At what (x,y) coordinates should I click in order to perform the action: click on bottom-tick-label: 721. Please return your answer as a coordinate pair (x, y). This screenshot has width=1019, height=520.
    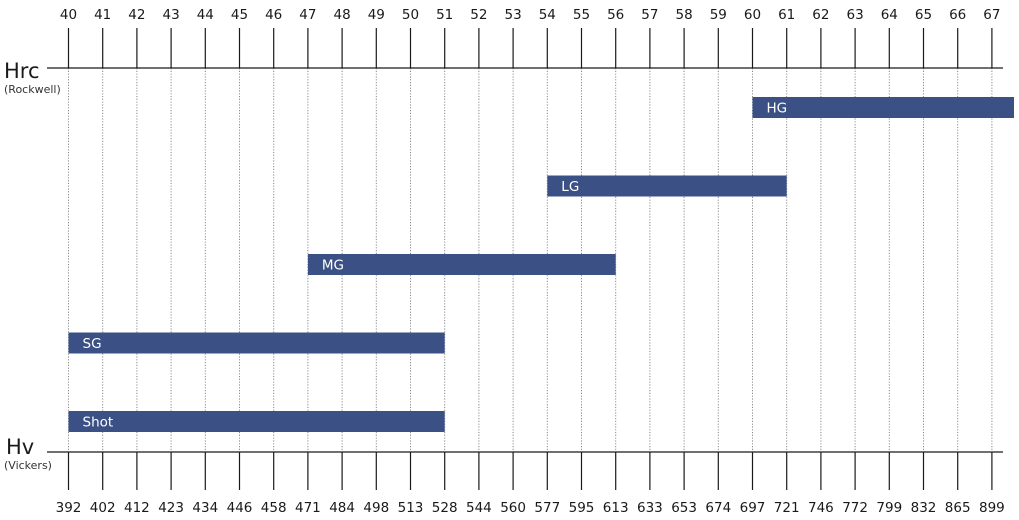
    Looking at the image, I should click on (787, 508).